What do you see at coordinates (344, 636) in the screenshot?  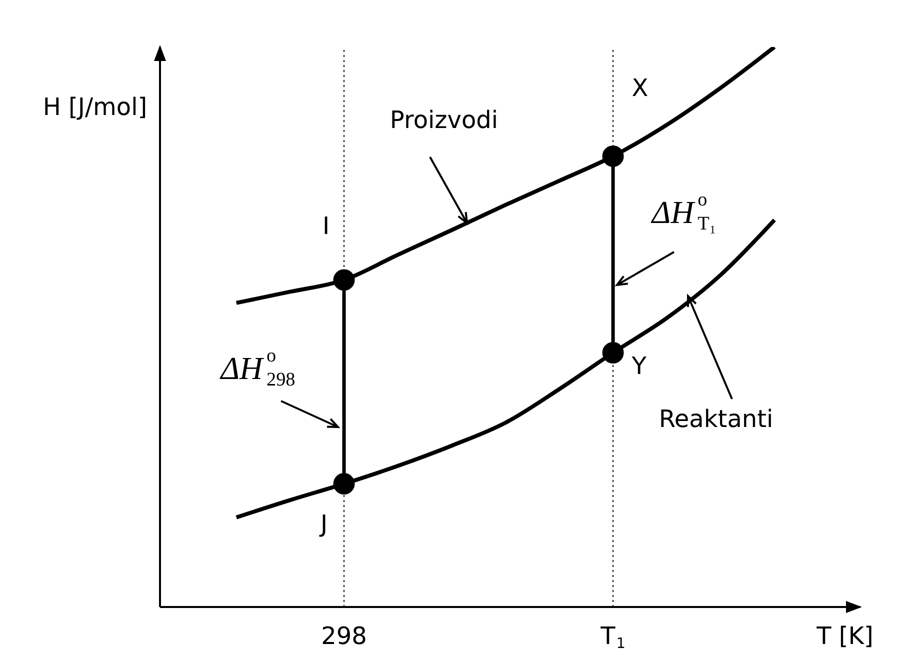 I see `x-tick-label: 298` at bounding box center [344, 636].